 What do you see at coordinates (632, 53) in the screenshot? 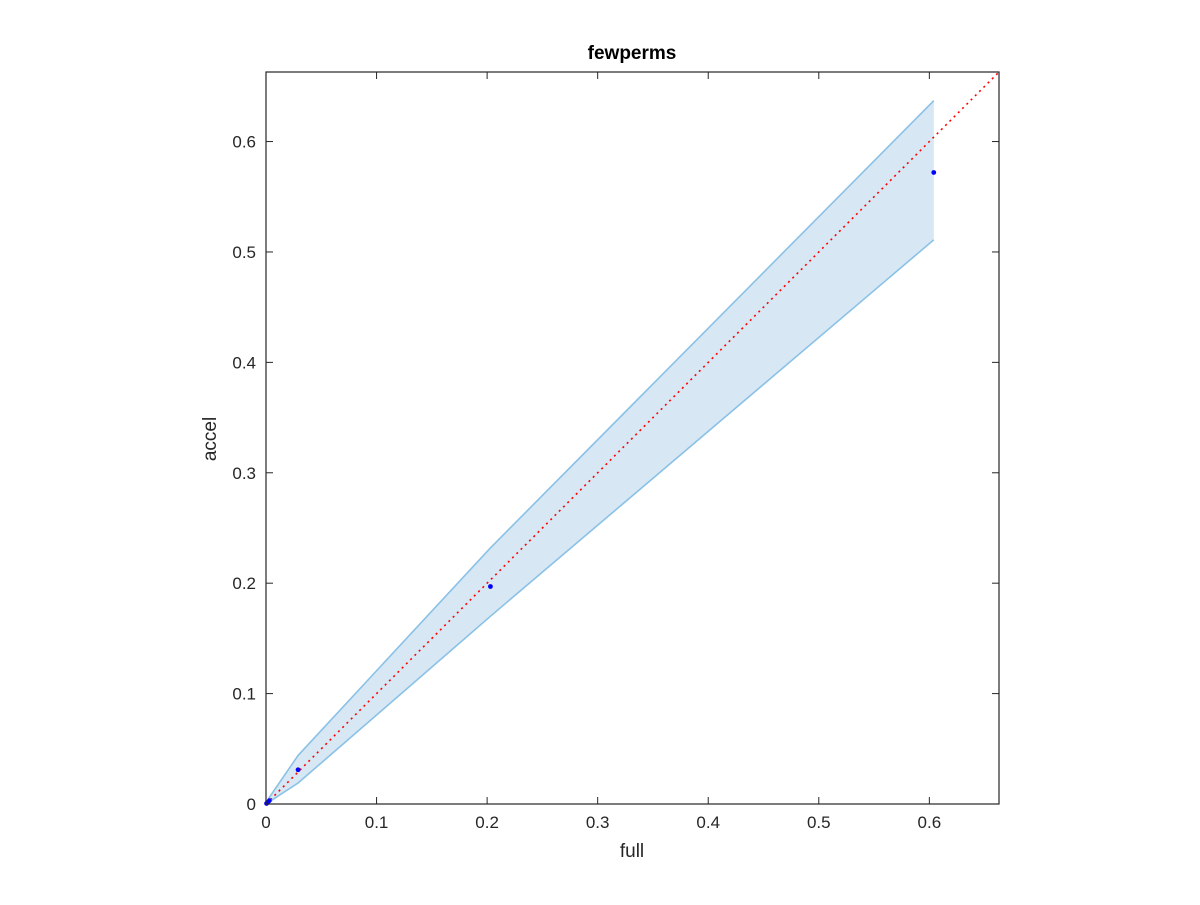
I see `chart-title: fewperms` at bounding box center [632, 53].